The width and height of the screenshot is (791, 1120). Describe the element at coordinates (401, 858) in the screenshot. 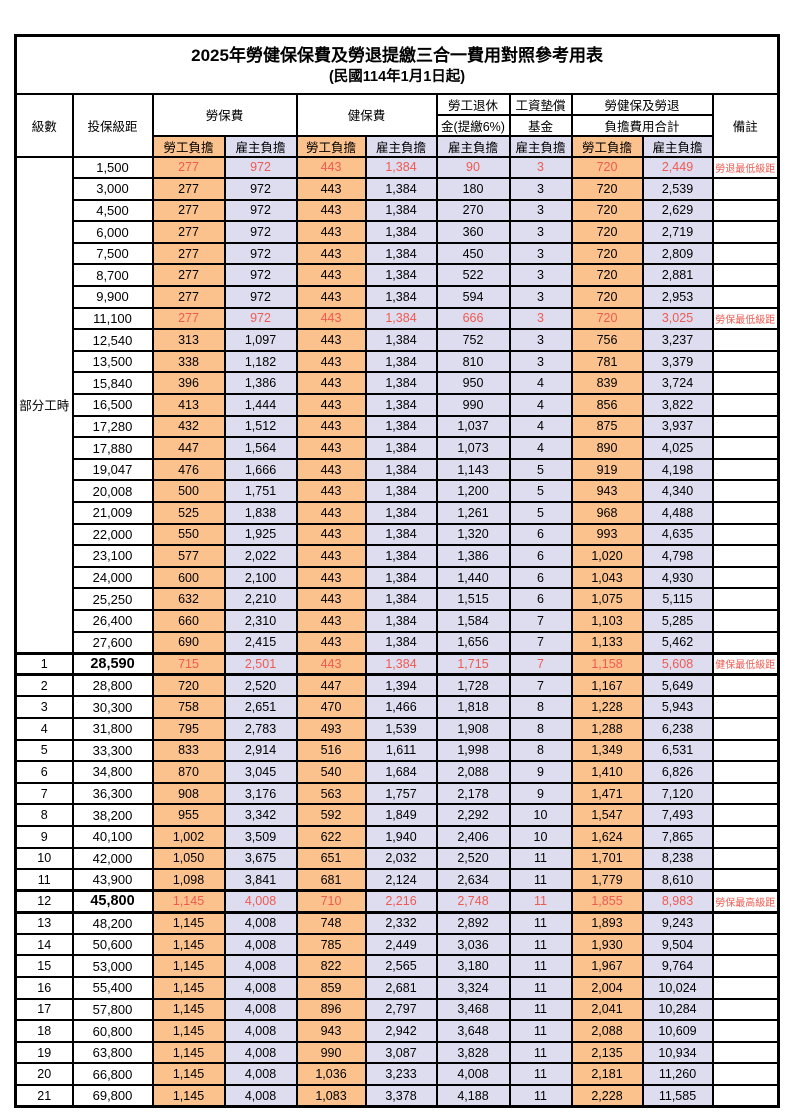

I see `value-cell: 2,032` at that location.